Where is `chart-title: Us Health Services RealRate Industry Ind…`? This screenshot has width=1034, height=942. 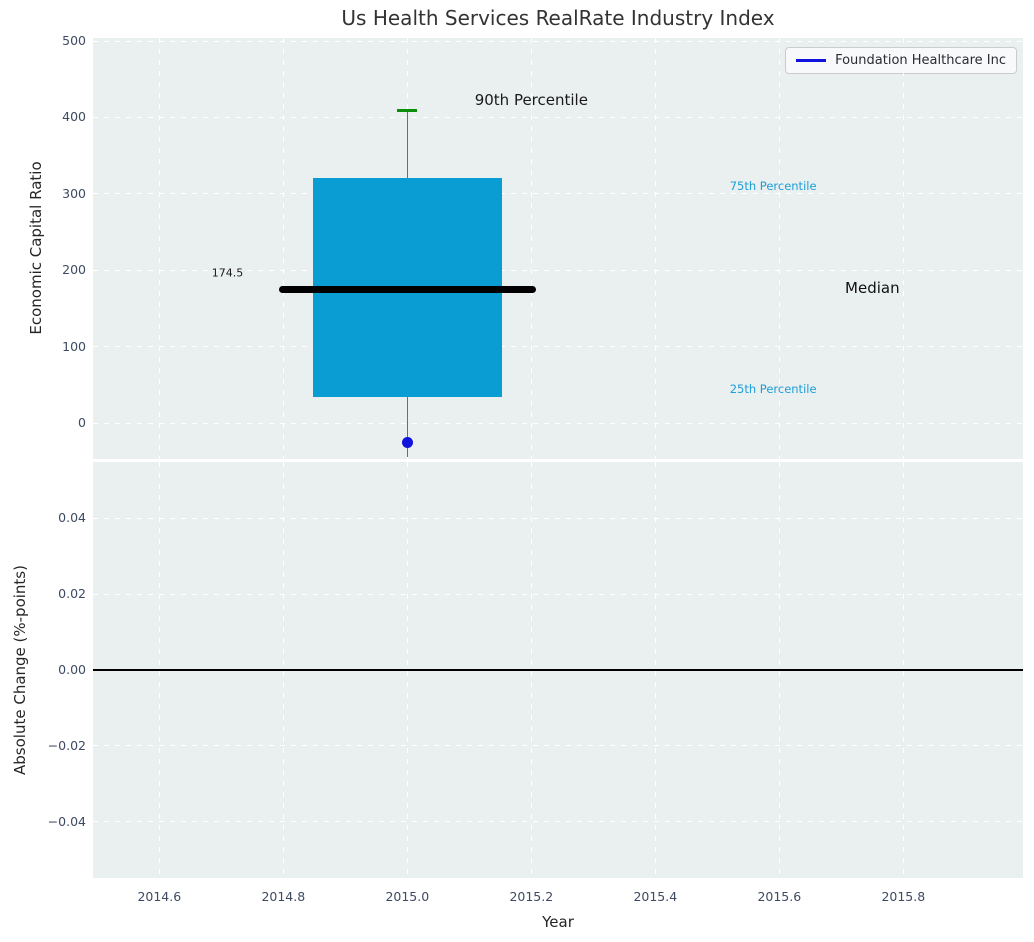
chart-title: Us Health Services RealRate Industry Ind… is located at coordinates (558, 18).